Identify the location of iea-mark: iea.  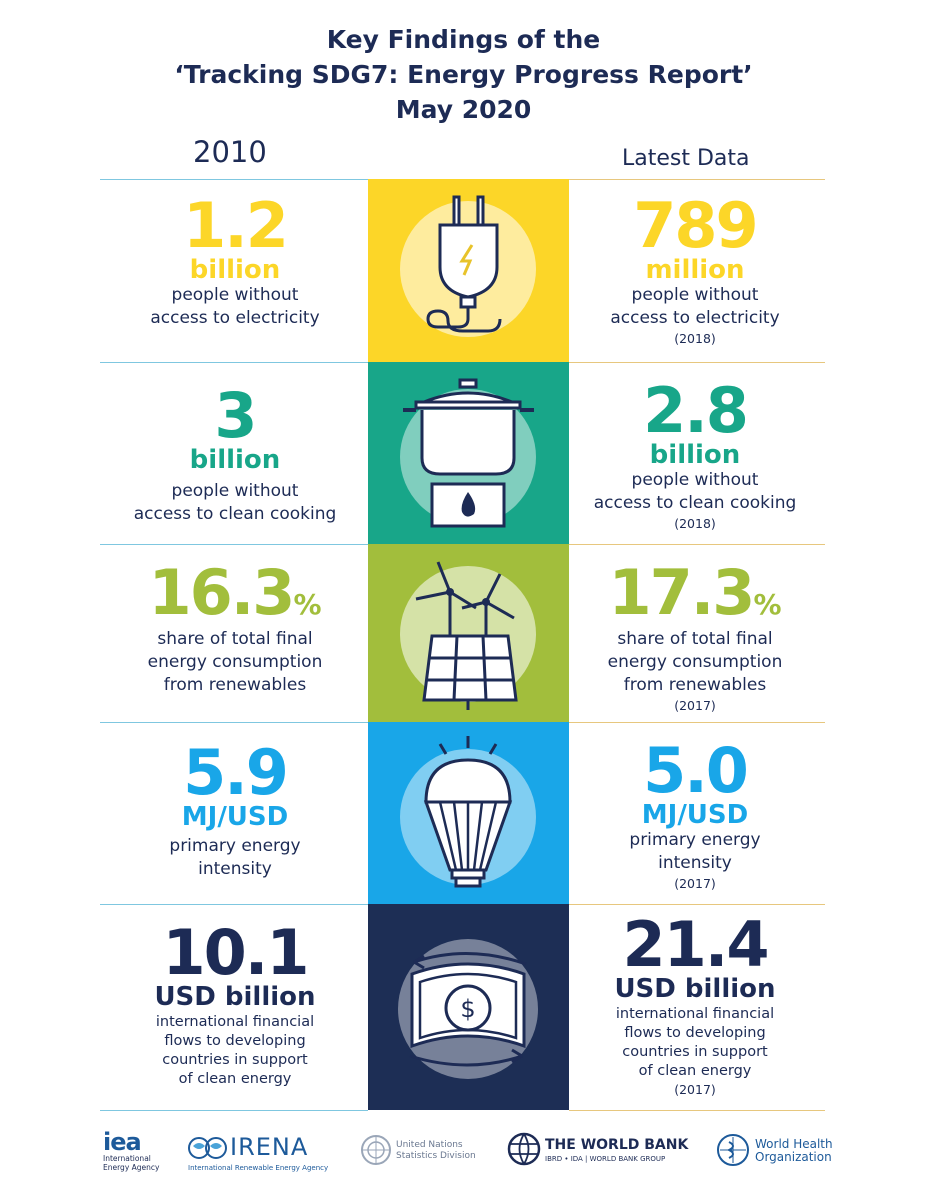
(122, 1142).